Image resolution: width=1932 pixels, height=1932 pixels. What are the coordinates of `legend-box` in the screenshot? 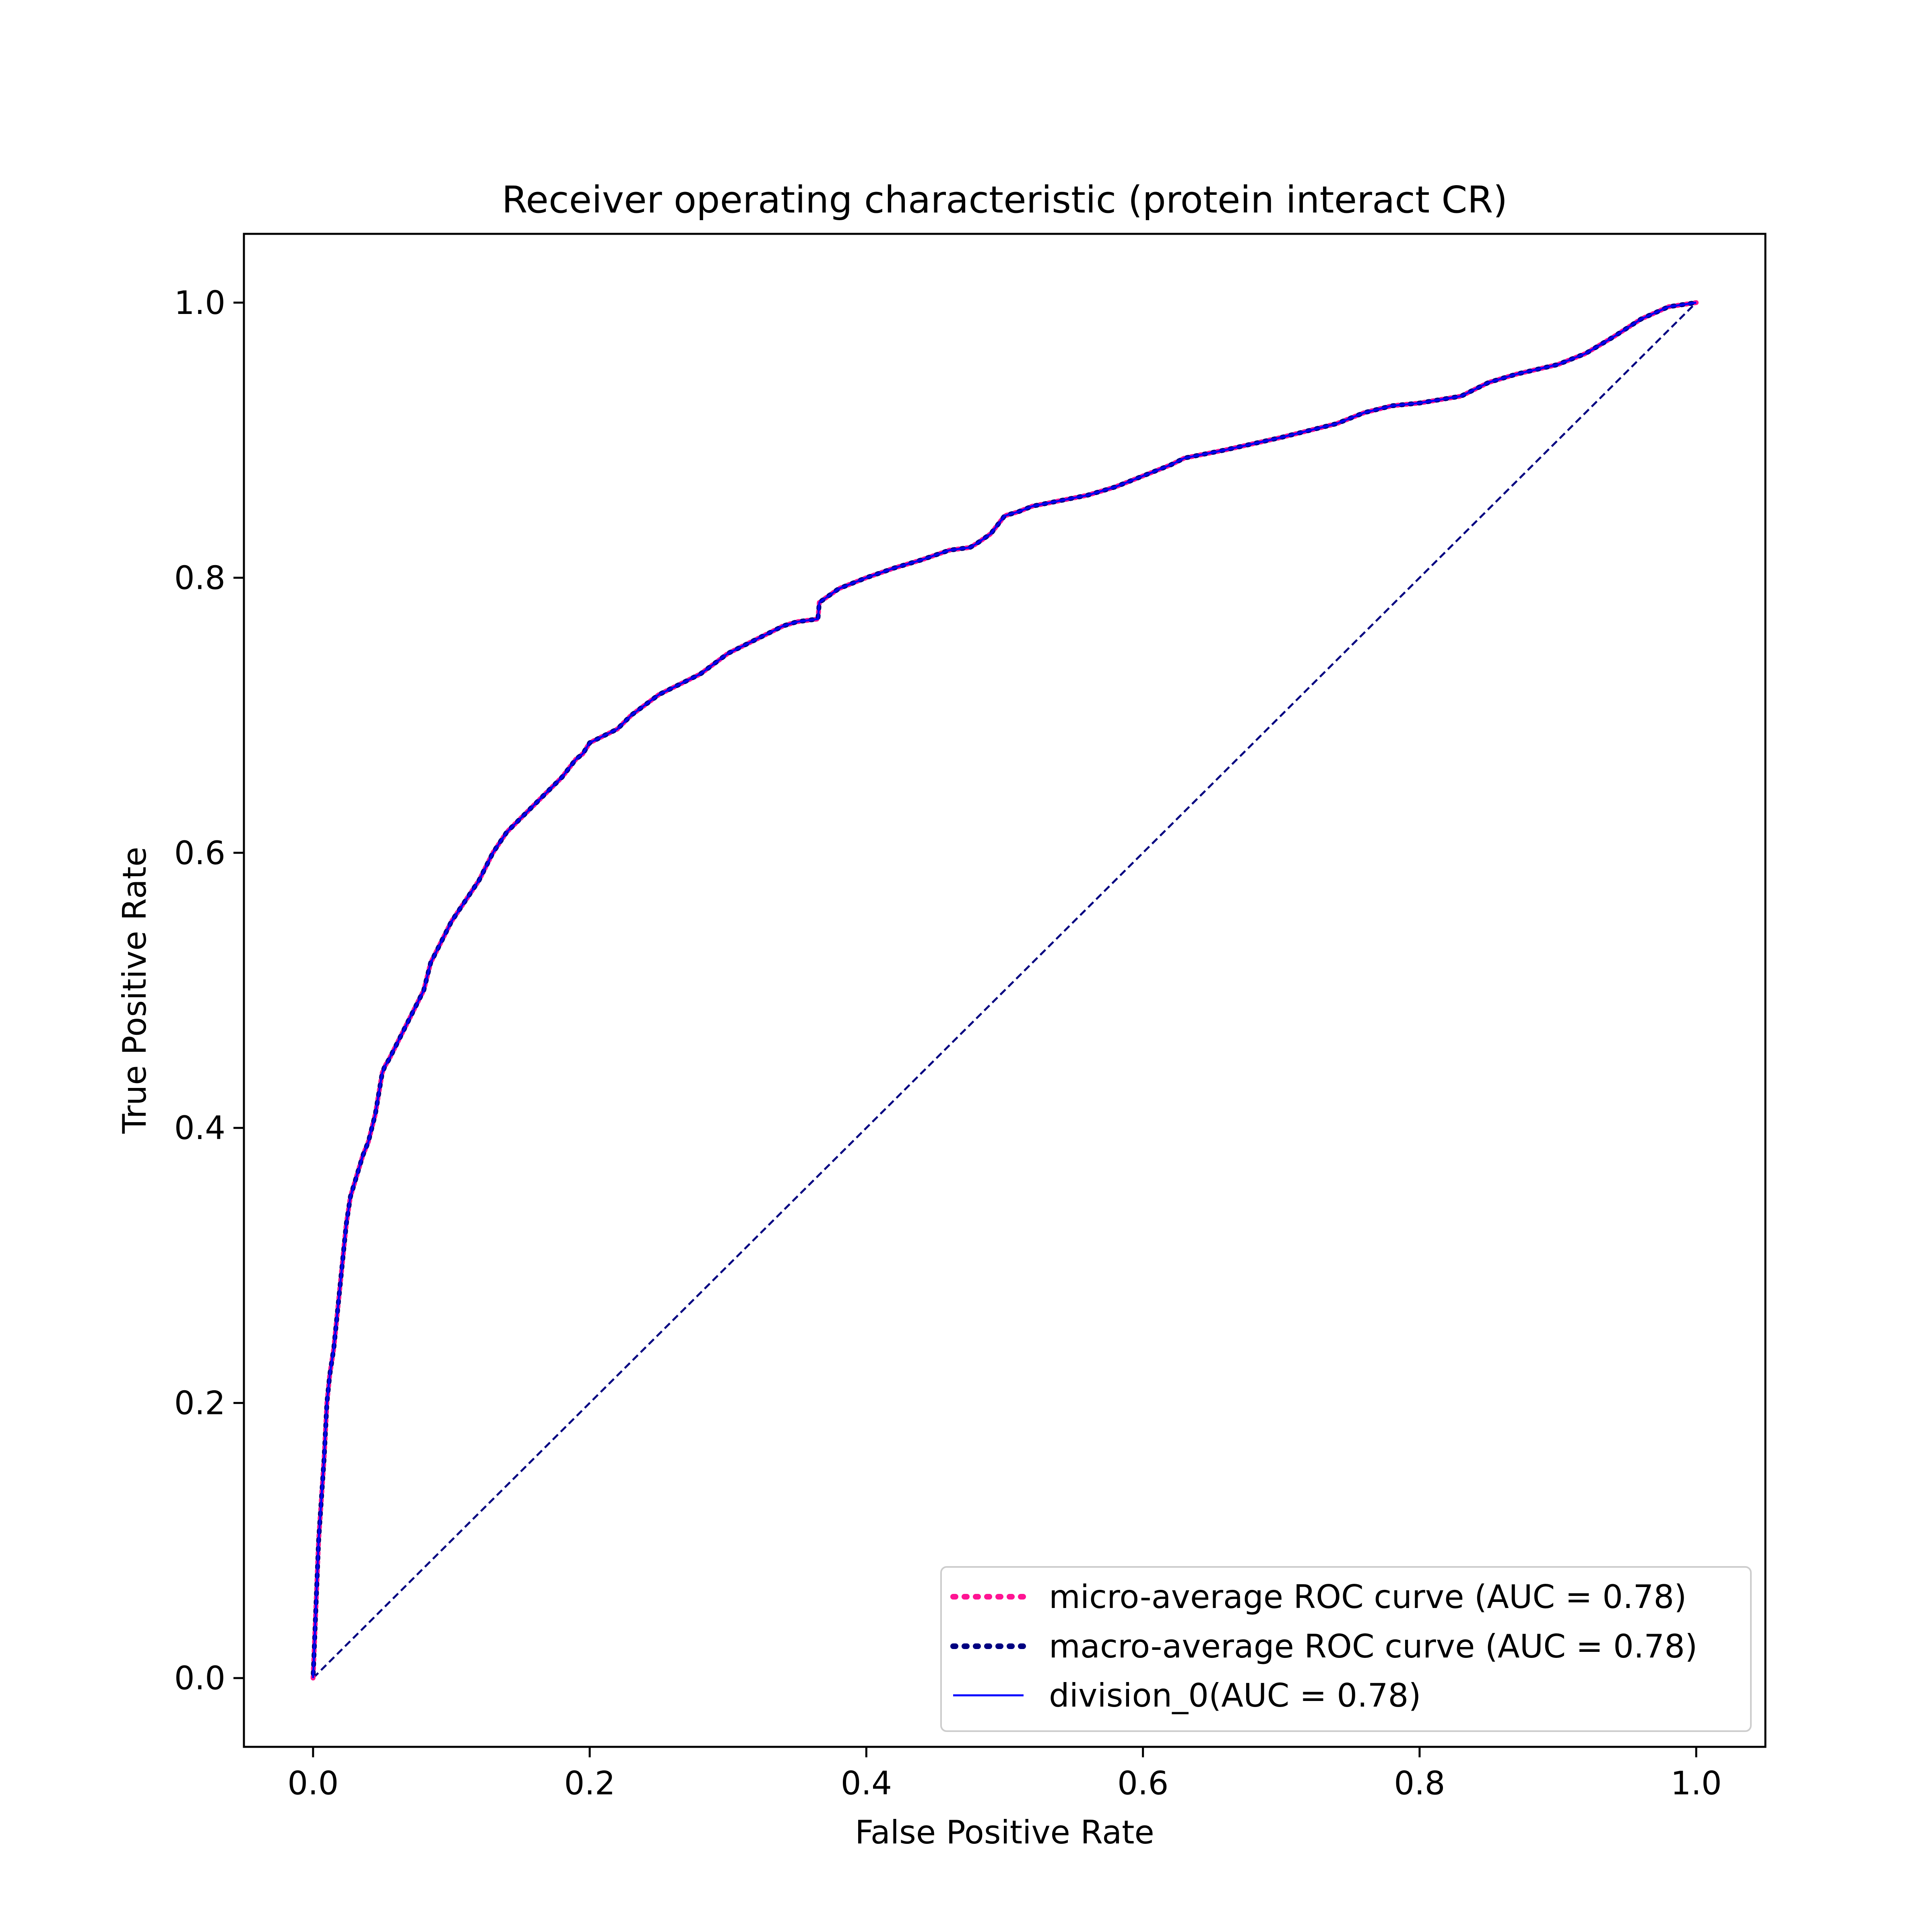 It's located at (1346, 1649).